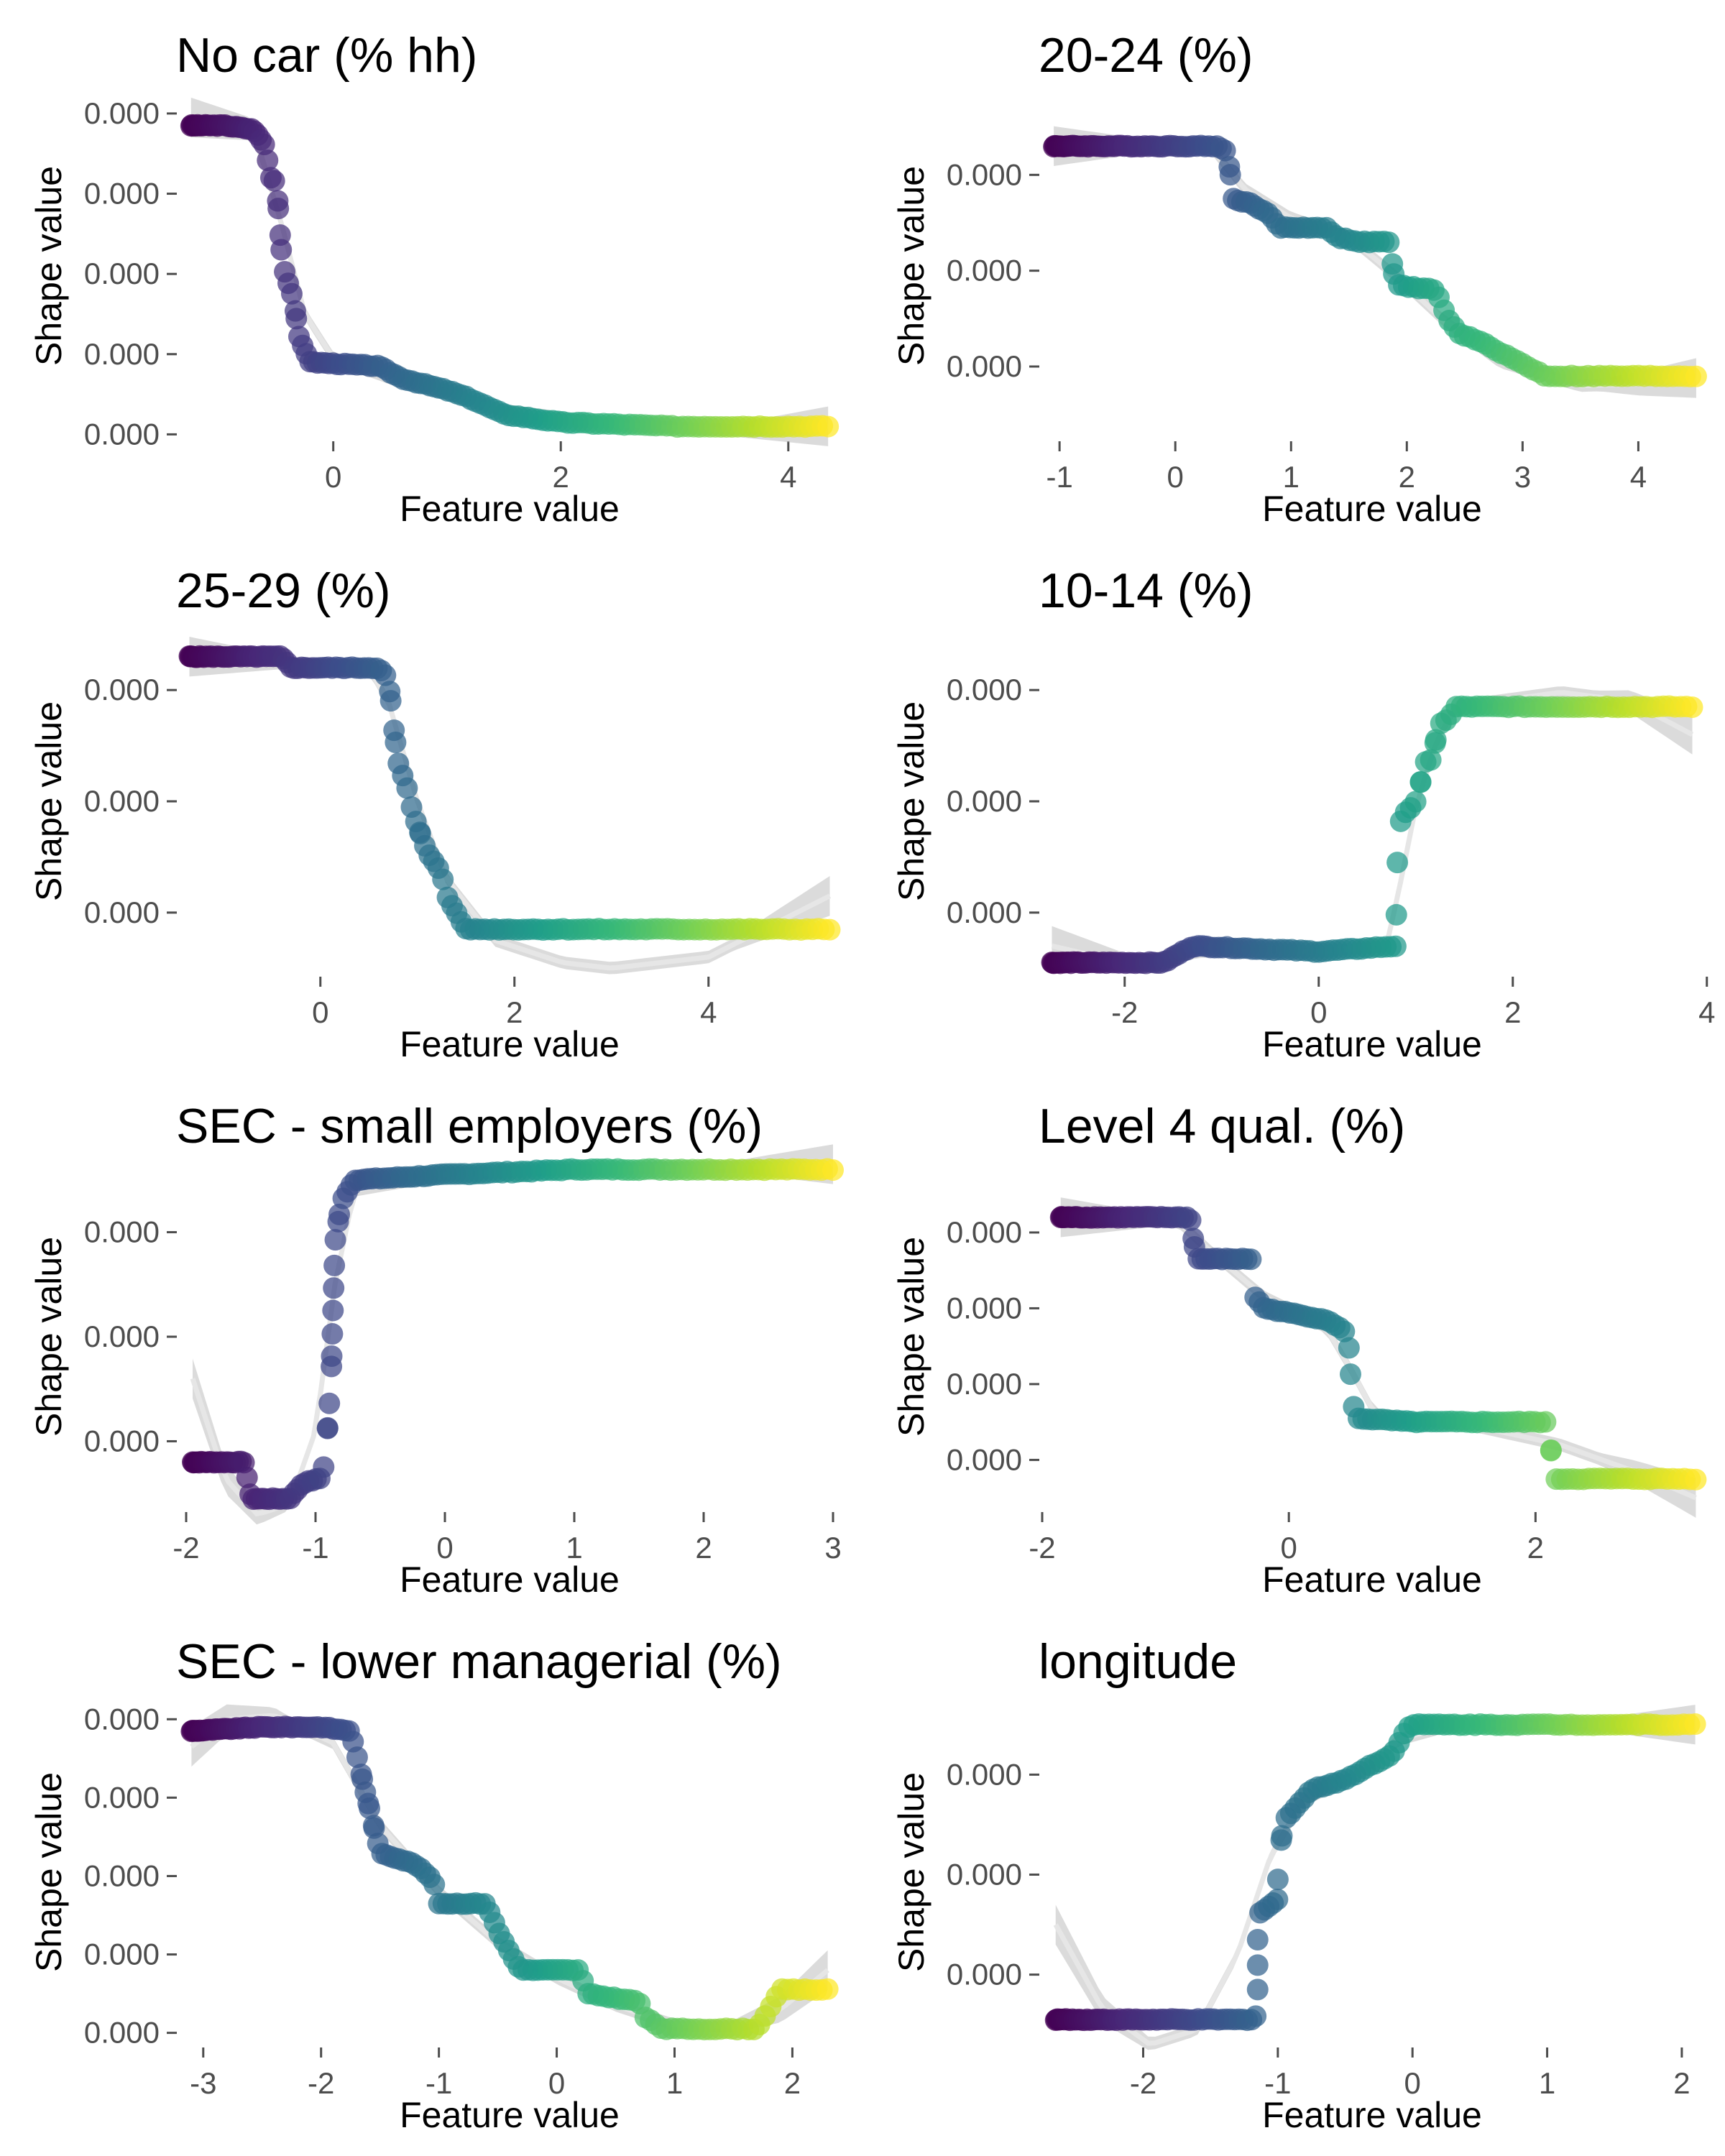  Describe the element at coordinates (203, 2083) in the screenshot. I see `x-tick-label: -3` at that location.